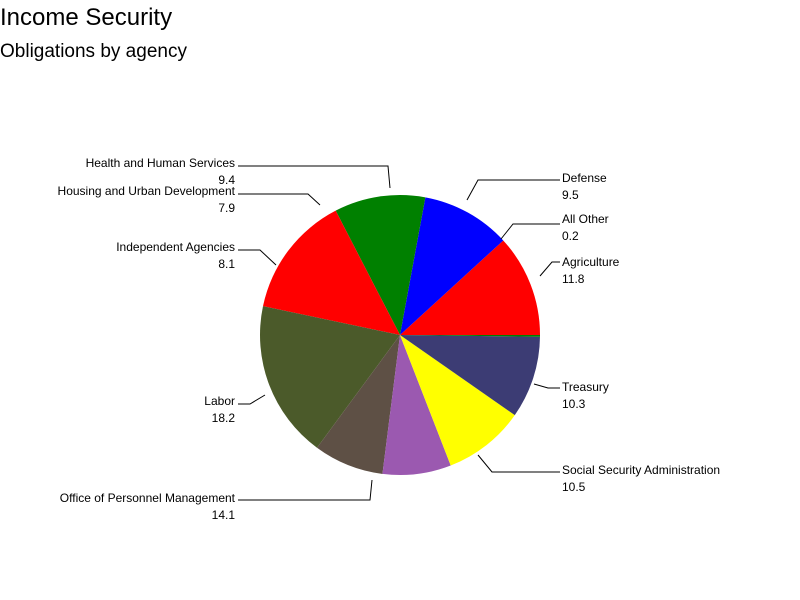  What do you see at coordinates (470, 336) in the screenshot?
I see `pie-slice-all-other` at bounding box center [470, 336].